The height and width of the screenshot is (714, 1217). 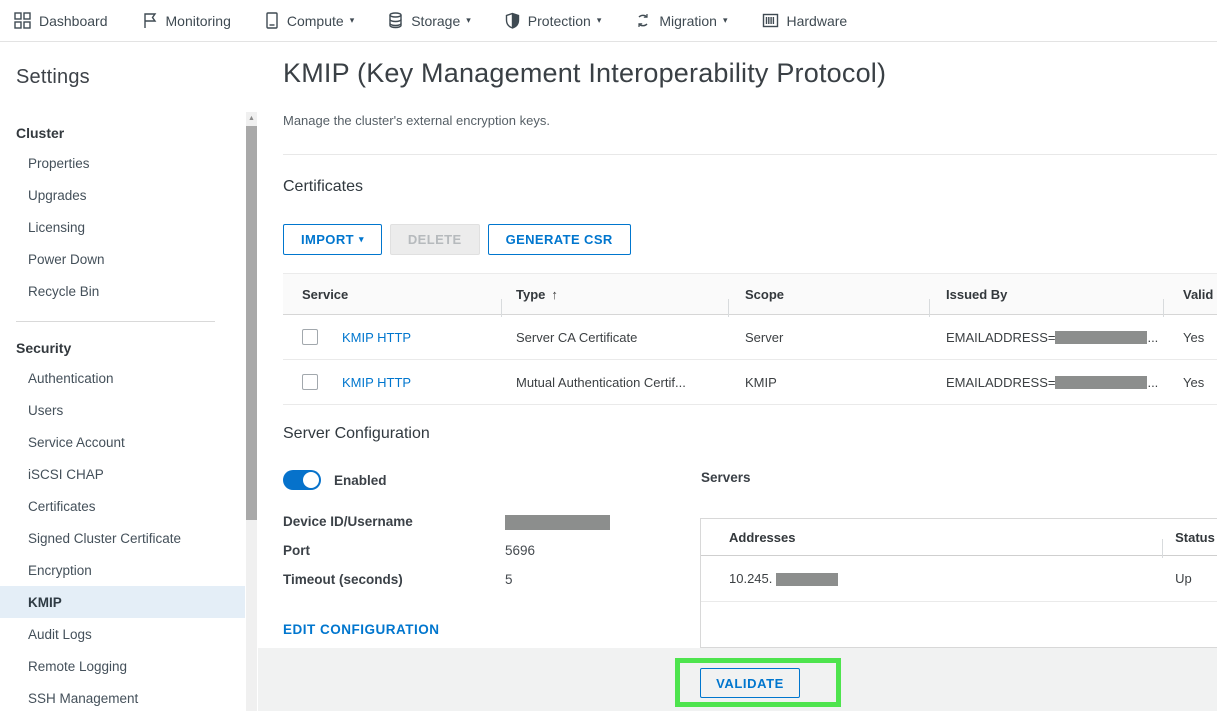 What do you see at coordinates (78, 666) in the screenshot?
I see `sidebar-item-label: Remote Logging` at bounding box center [78, 666].